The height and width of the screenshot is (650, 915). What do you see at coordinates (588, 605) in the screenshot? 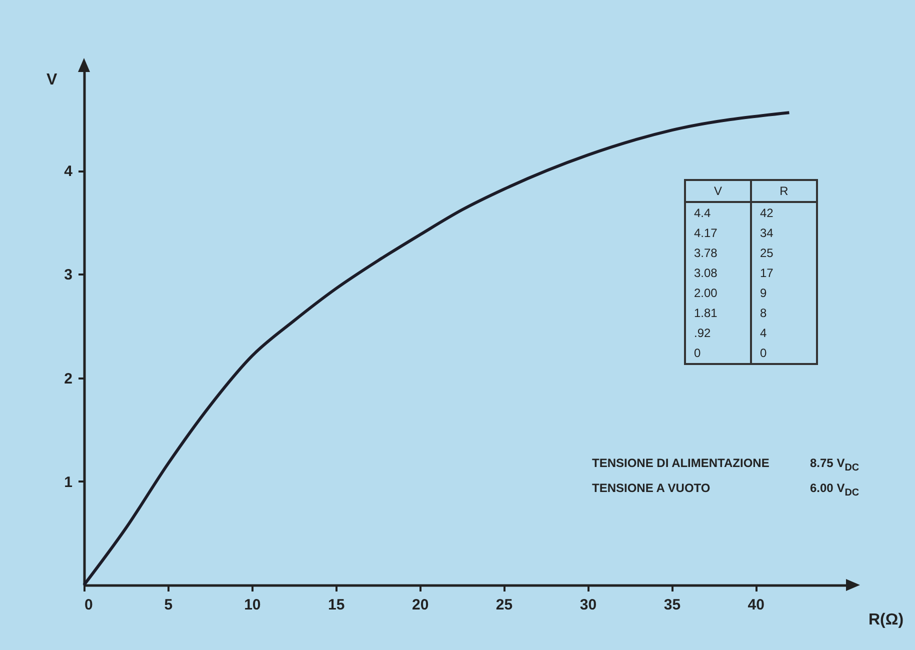
I see `x-tick-label: 30` at bounding box center [588, 605].